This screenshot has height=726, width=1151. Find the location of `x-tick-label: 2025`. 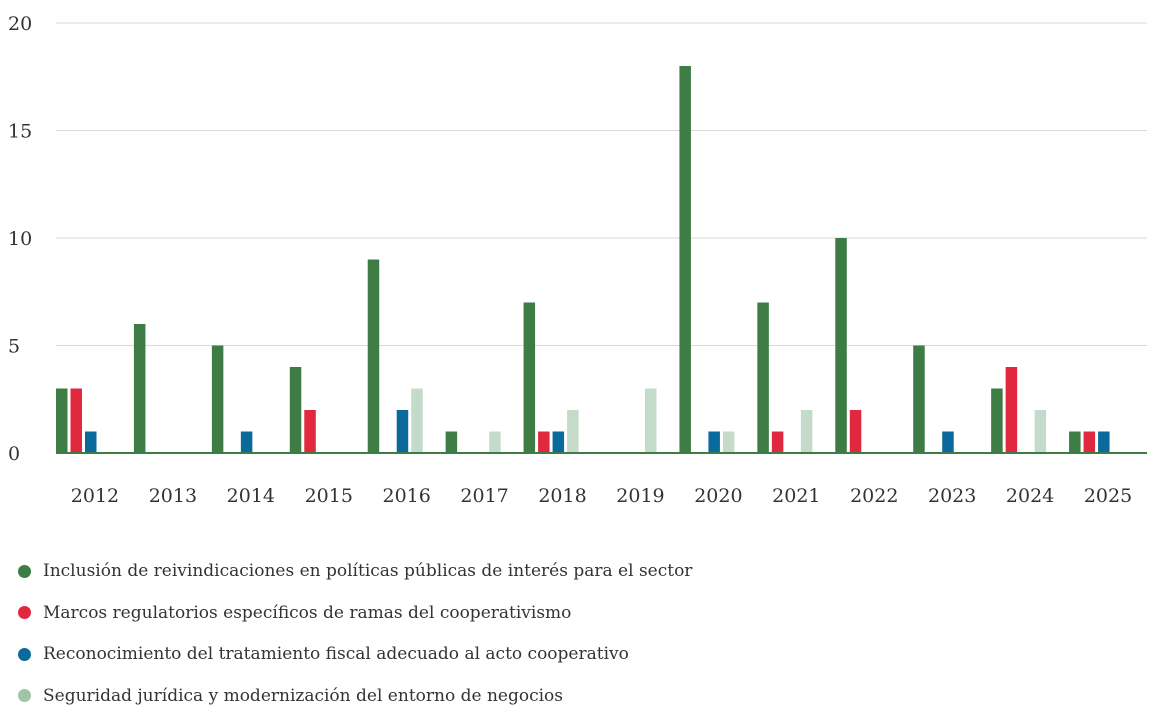

x-tick-label: 2025 is located at coordinates (1108, 496).